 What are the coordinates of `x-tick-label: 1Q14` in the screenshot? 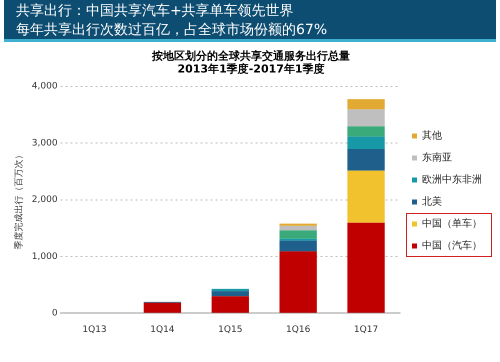 It's located at (162, 329).